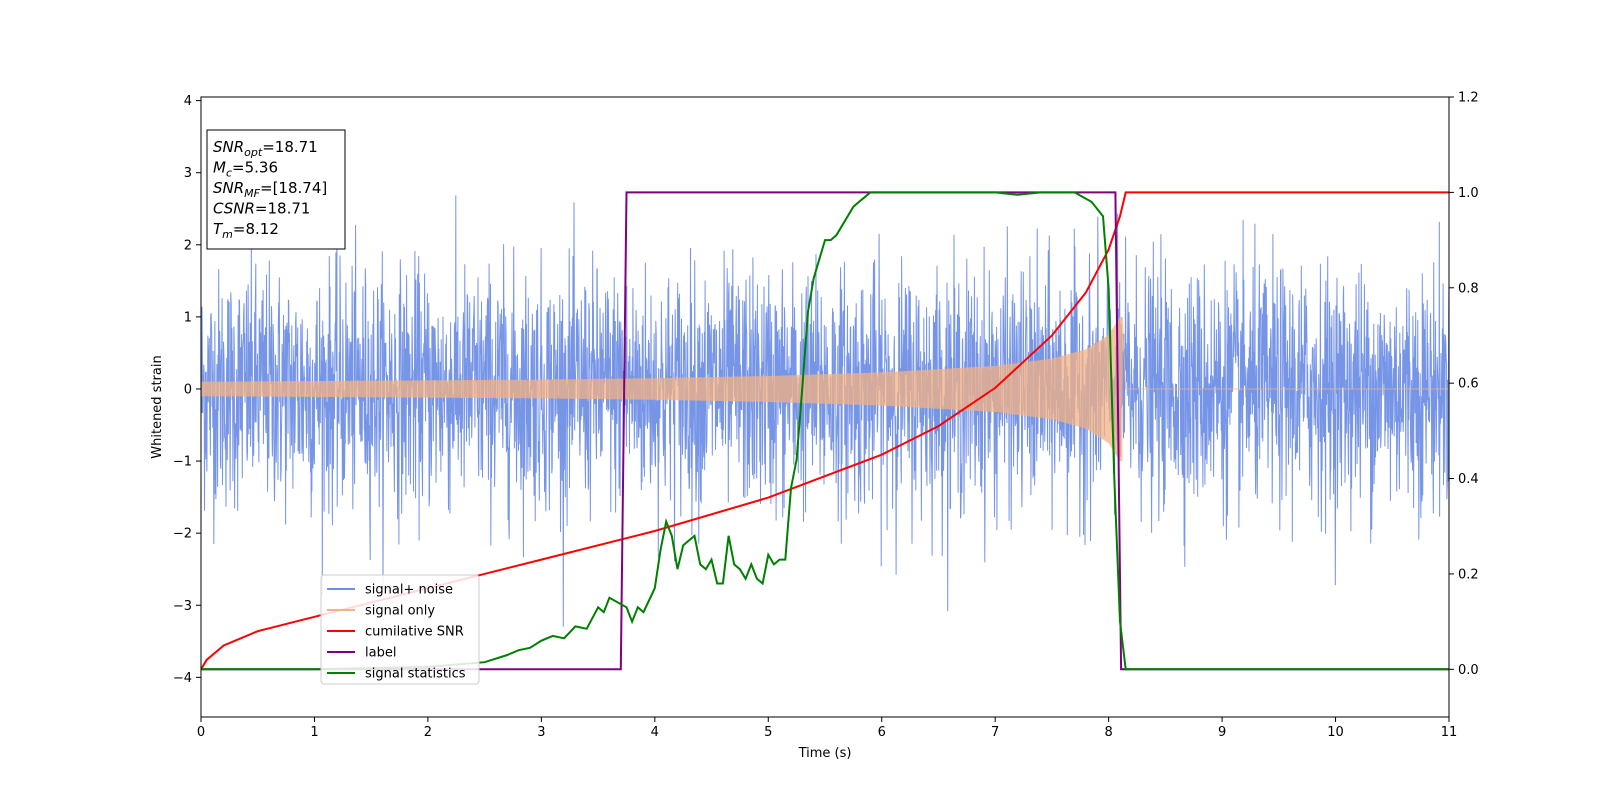 The height and width of the screenshot is (800, 1600). I want to click on info-symbol: T, so click(218, 229).